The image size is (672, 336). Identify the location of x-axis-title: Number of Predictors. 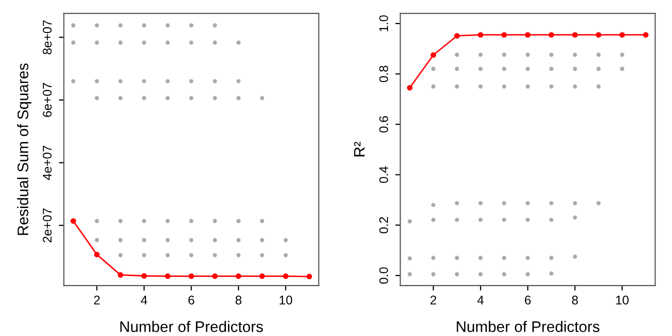
(191, 326).